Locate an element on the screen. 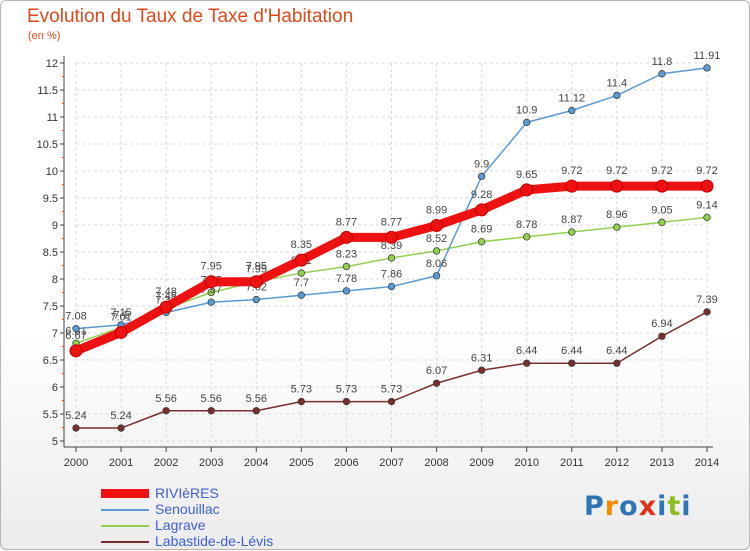 Image resolution: width=750 pixels, height=551 pixels. legend-item: Labastide-de-Lévis is located at coordinates (231, 541).